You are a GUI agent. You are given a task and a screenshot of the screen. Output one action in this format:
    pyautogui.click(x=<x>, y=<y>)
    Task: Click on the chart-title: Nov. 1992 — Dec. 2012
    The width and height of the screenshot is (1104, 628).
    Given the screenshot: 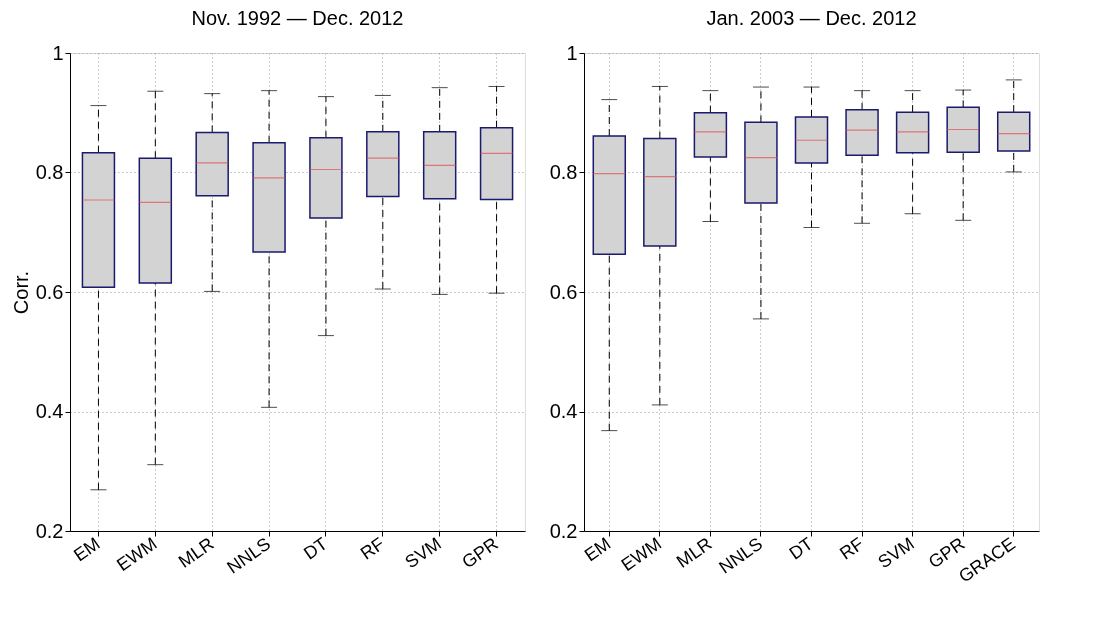 What is the action you would take?
    pyautogui.click(x=297, y=18)
    